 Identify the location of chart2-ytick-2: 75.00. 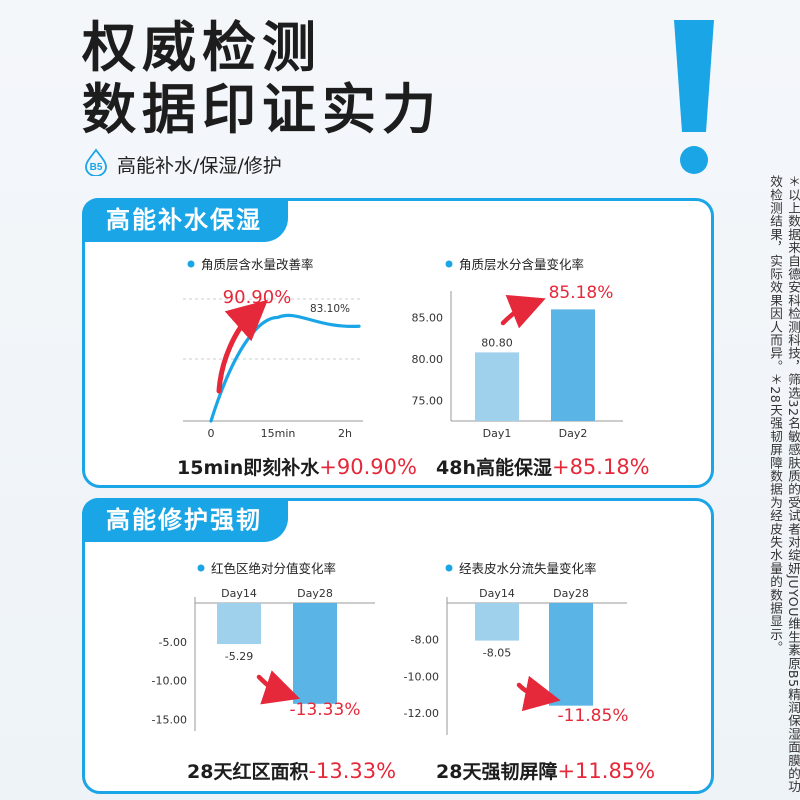
(428, 400).